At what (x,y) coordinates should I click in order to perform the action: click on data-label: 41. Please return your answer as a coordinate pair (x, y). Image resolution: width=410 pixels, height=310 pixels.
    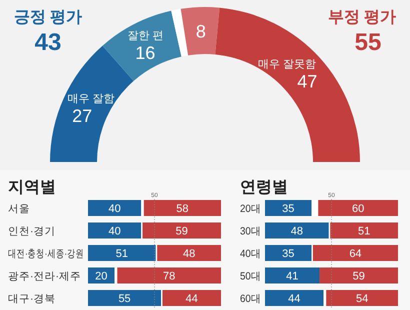
    Looking at the image, I should click on (292, 276).